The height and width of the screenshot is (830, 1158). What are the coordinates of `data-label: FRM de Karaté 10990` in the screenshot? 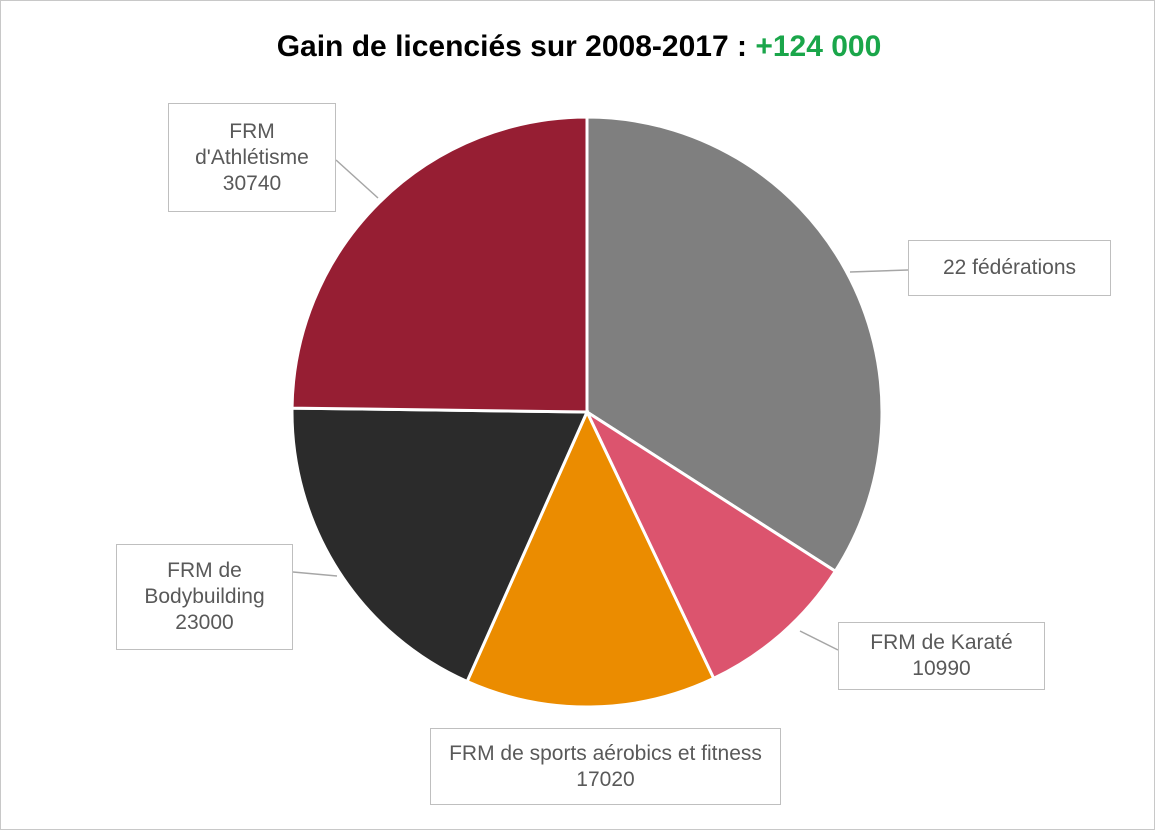 It's located at (941, 656).